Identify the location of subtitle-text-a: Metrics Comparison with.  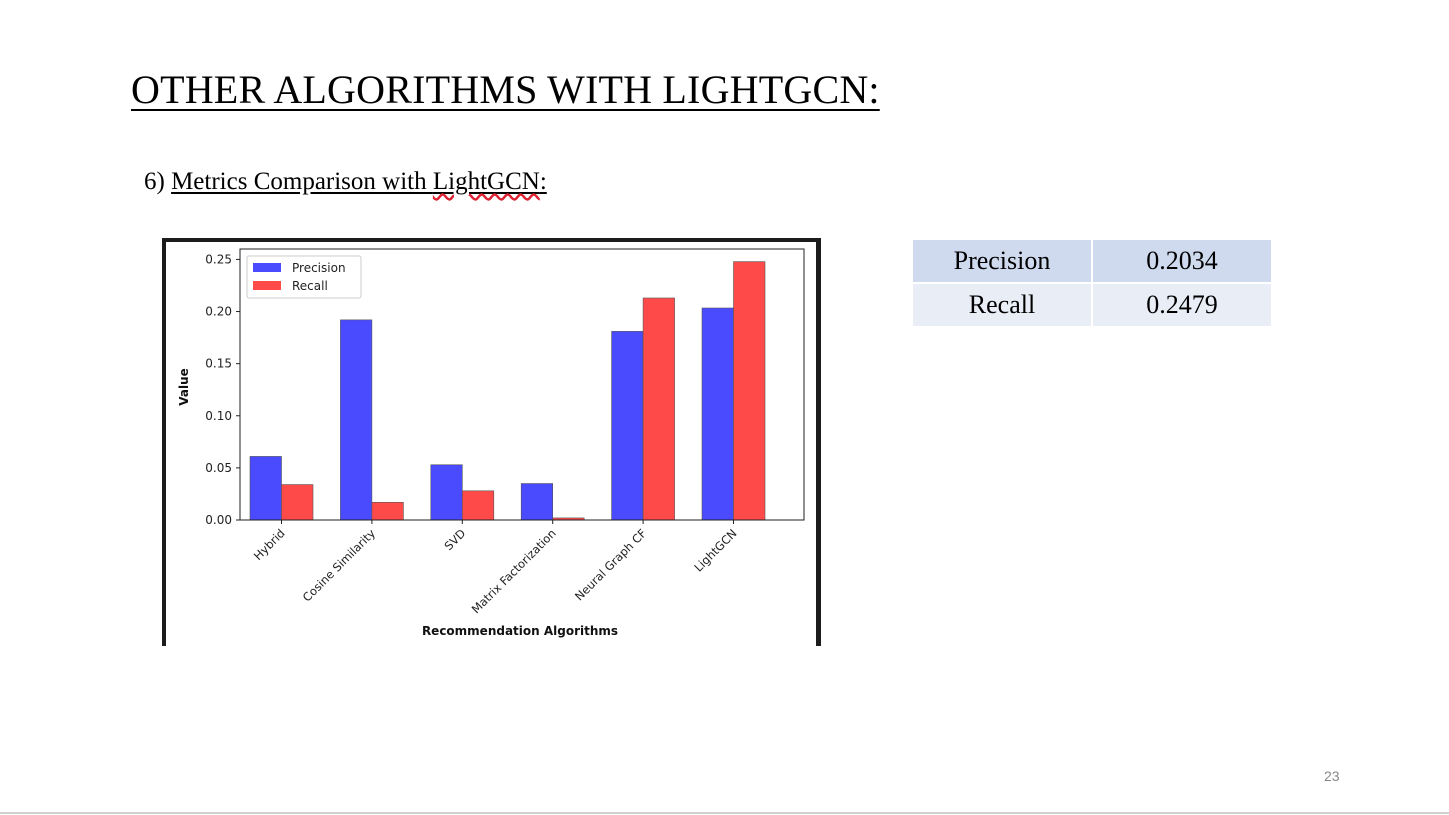
(302, 181).